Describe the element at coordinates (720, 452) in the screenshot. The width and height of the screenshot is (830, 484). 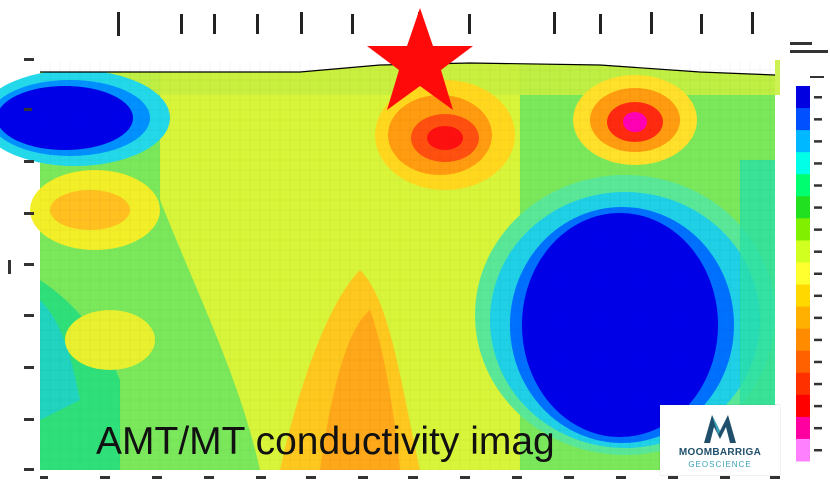
I see `logo-name: MOOMBARRIGA` at that location.